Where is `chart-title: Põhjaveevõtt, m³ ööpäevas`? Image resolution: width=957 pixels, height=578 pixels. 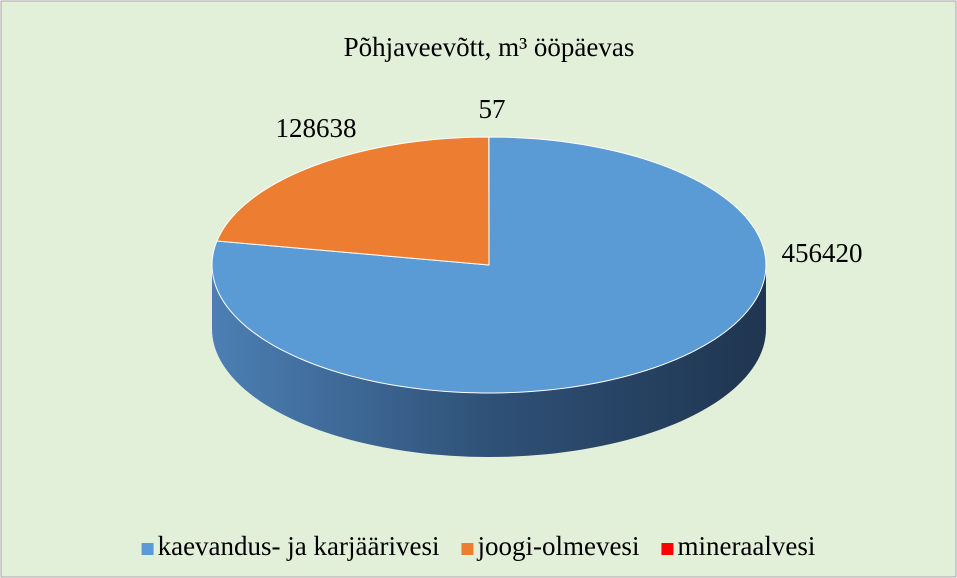 chart-title: Põhjaveevõtt, m³ ööpäevas is located at coordinates (489, 47).